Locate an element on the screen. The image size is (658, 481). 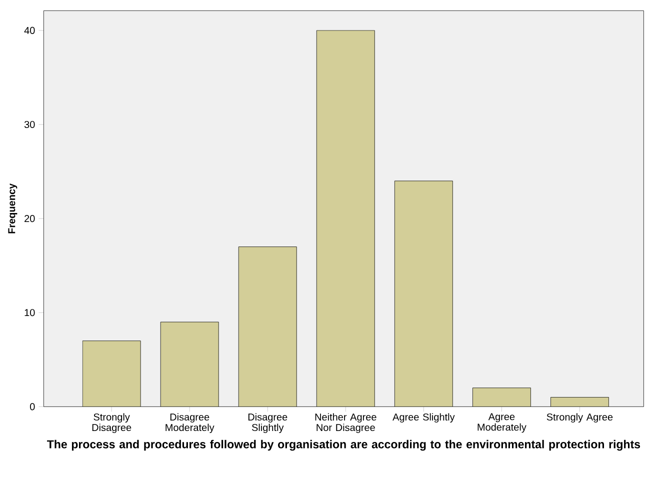
y-tick-label: 20 is located at coordinates (29, 218).